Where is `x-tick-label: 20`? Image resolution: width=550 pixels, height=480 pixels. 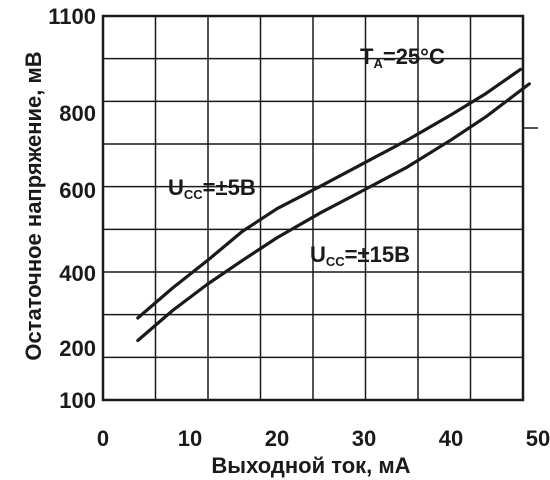
x-tick-label: 20 is located at coordinates (277, 438).